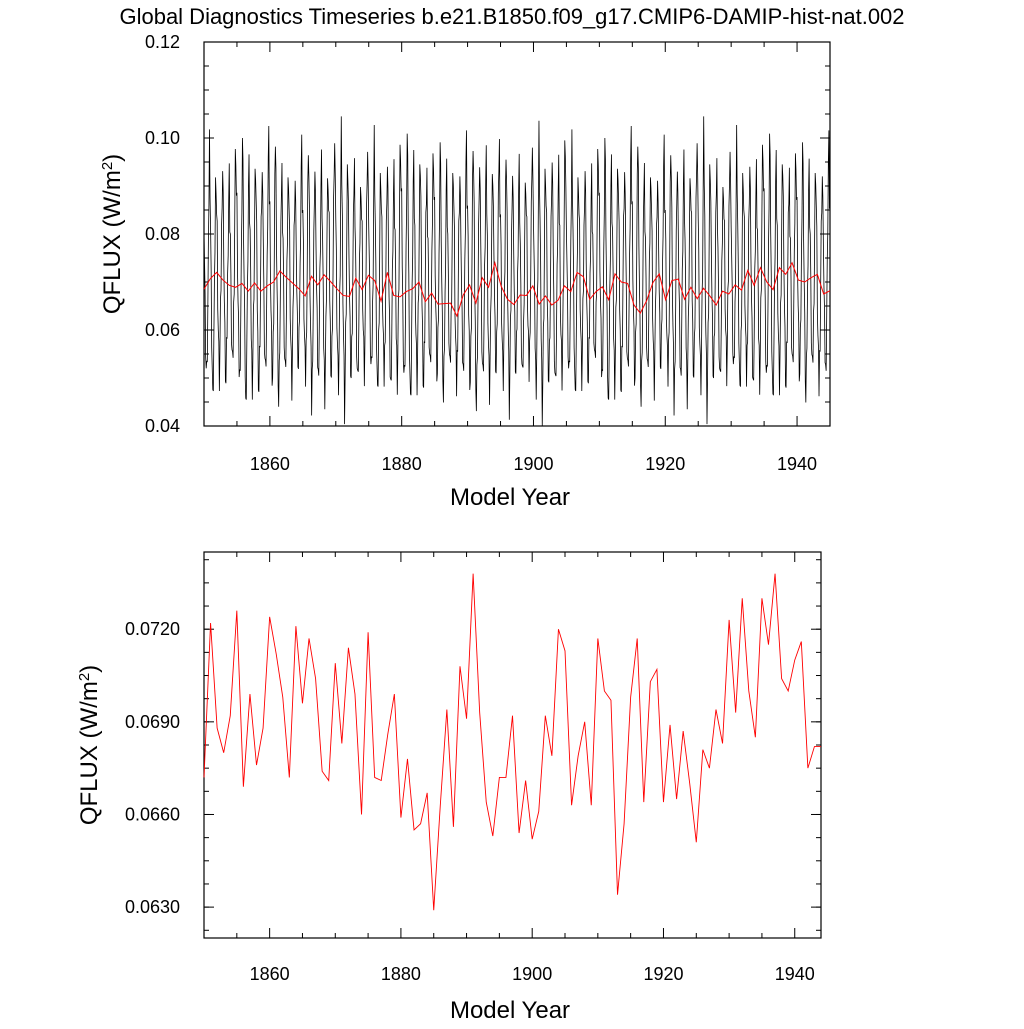  I want to click on top-y-tick-label: 0.08, so click(162, 234).